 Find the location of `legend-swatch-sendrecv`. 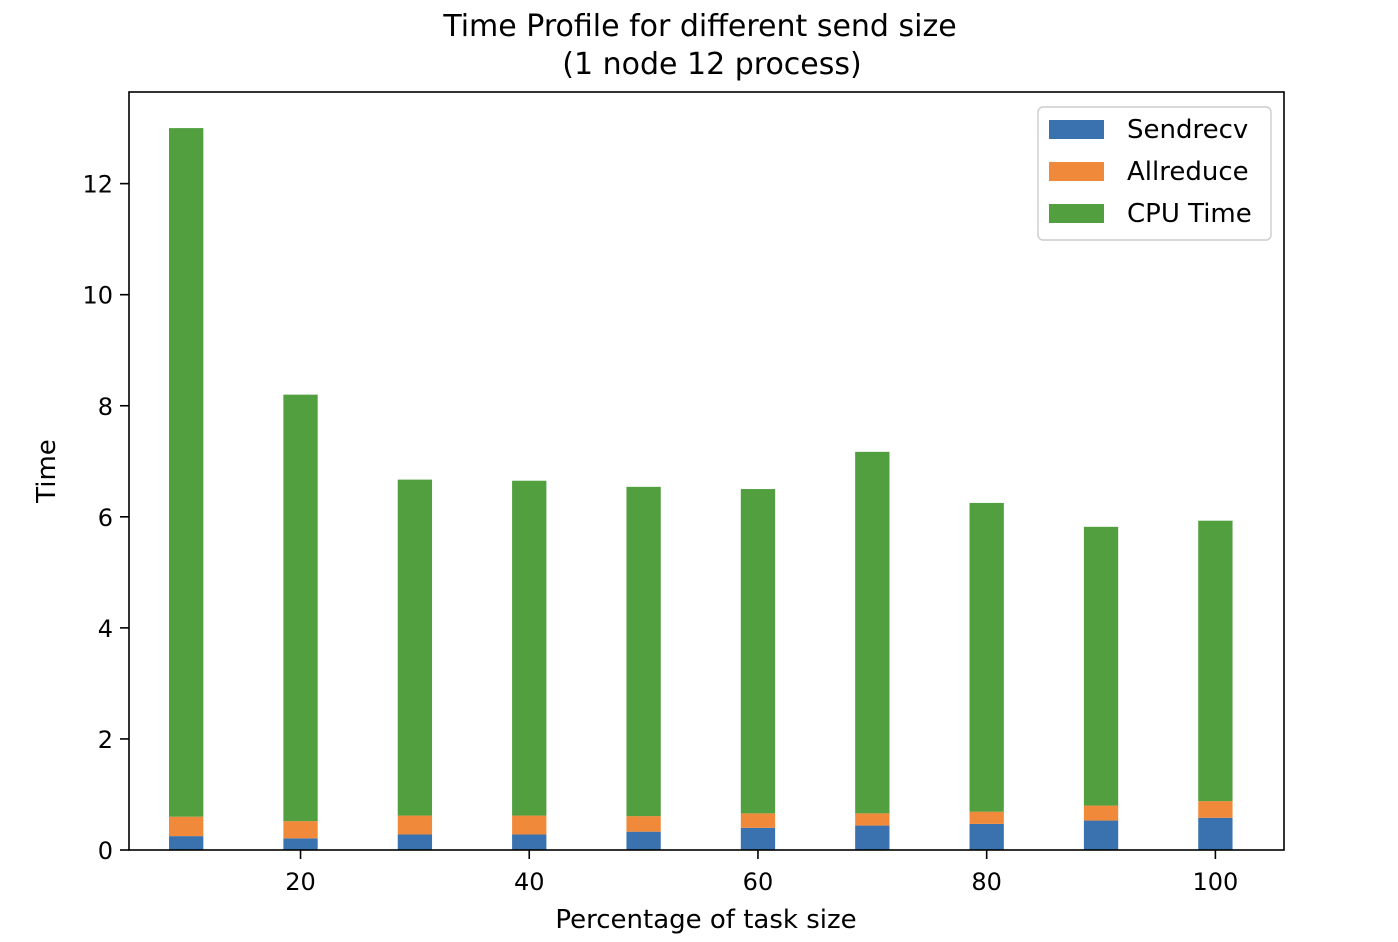

legend-swatch-sendrecv is located at coordinates (1076, 129).